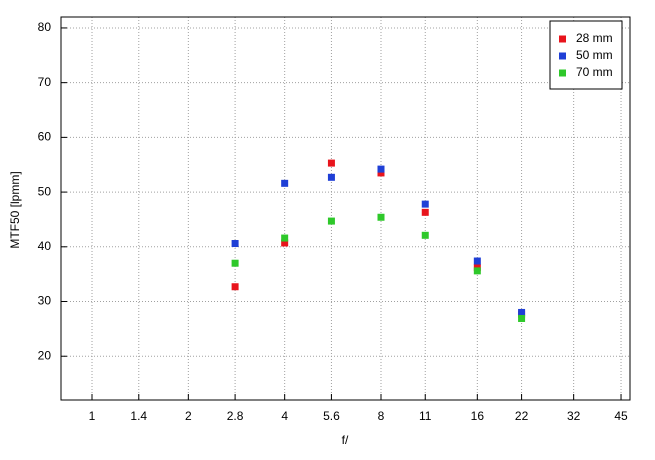 The height and width of the screenshot is (460, 655). Describe the element at coordinates (594, 38) in the screenshot. I see `legend-label: 28 mm` at that location.